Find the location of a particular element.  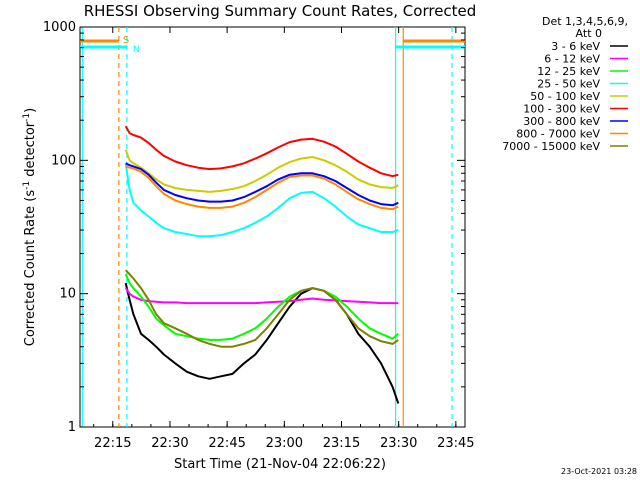

y-tick-label: 100 is located at coordinates (63, 160).